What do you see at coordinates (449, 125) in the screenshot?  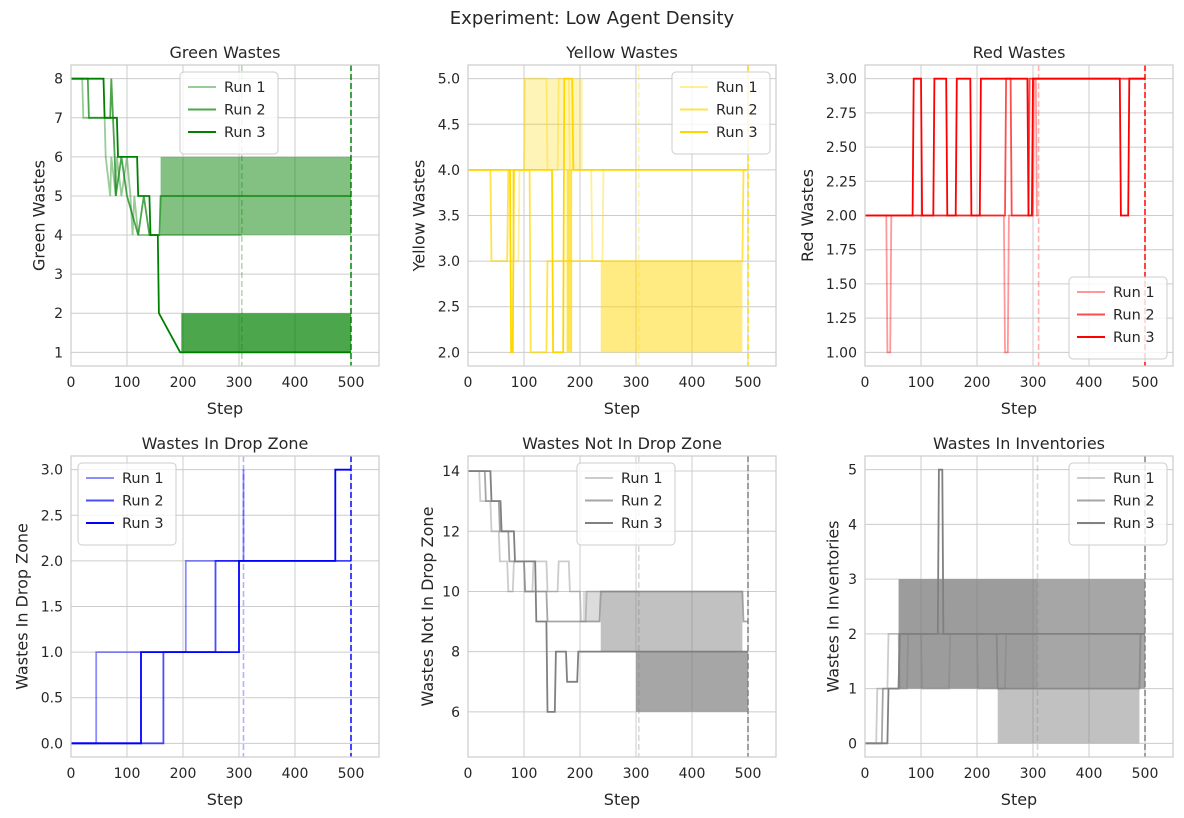 I see `y-tick-label: 4.5` at bounding box center [449, 125].